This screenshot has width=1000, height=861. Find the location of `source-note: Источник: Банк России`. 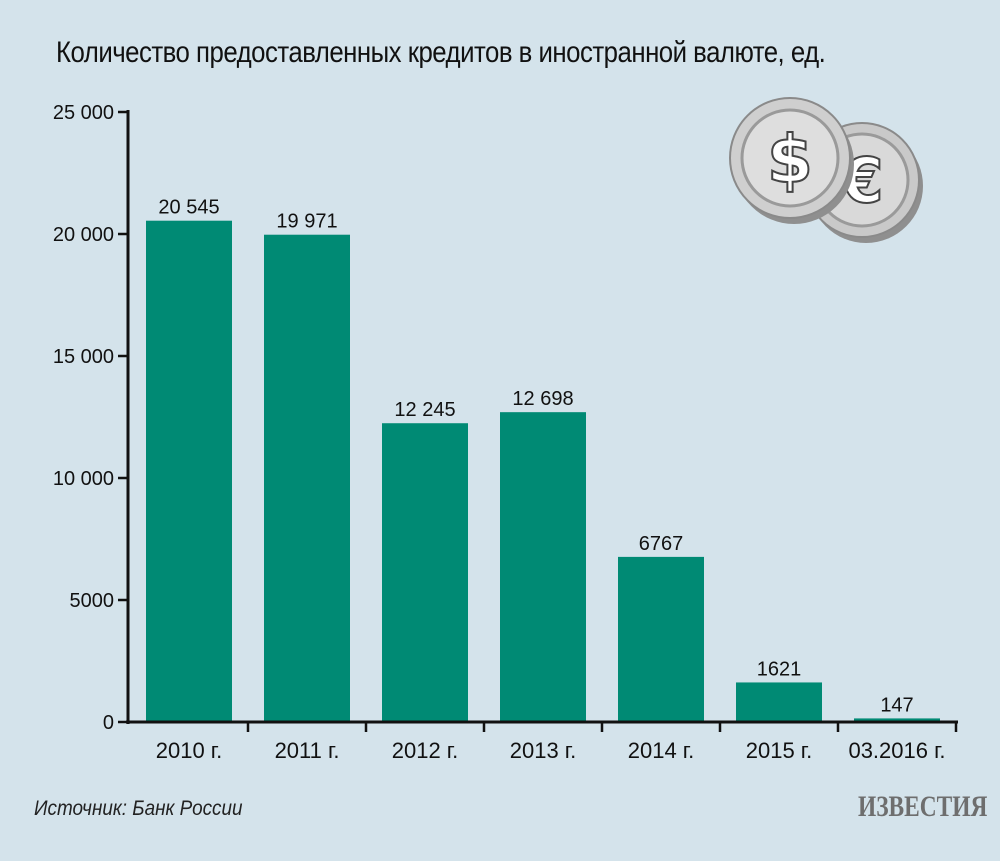

source-note: Источник: Банк России is located at coordinates (138, 808).